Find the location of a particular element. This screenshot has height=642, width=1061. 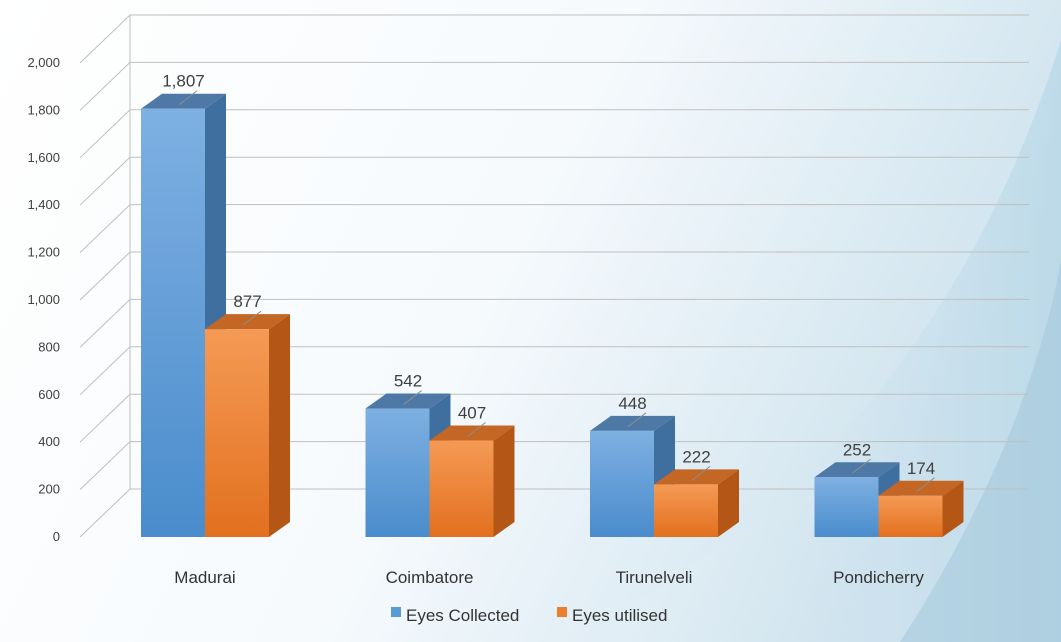

y-tick-label: 0 is located at coordinates (56, 536).